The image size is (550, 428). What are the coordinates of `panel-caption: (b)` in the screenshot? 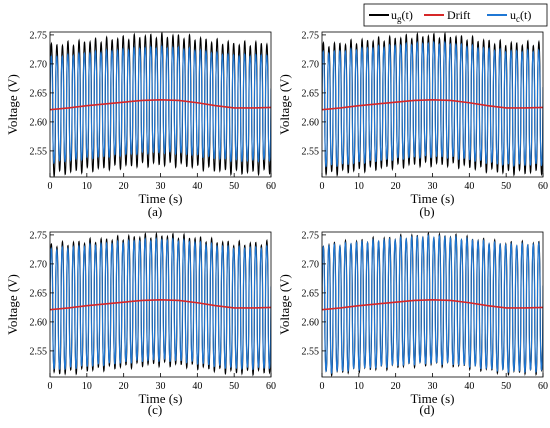 It's located at (426, 211).